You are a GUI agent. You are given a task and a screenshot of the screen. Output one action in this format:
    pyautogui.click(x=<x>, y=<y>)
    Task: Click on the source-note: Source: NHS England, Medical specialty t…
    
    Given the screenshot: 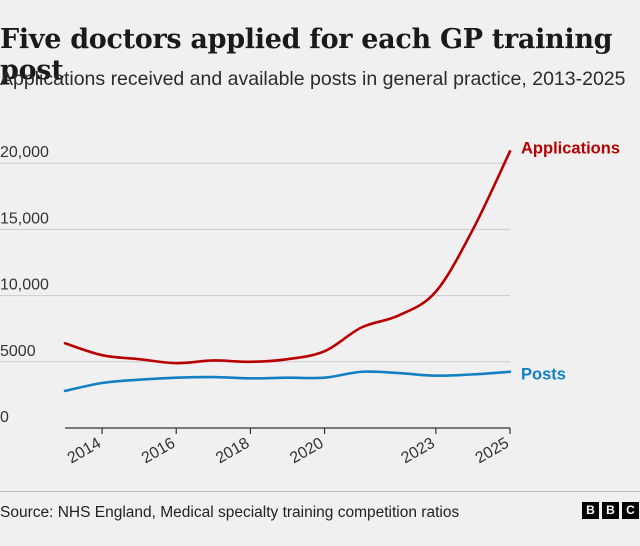 What is the action you would take?
    pyautogui.click(x=230, y=512)
    